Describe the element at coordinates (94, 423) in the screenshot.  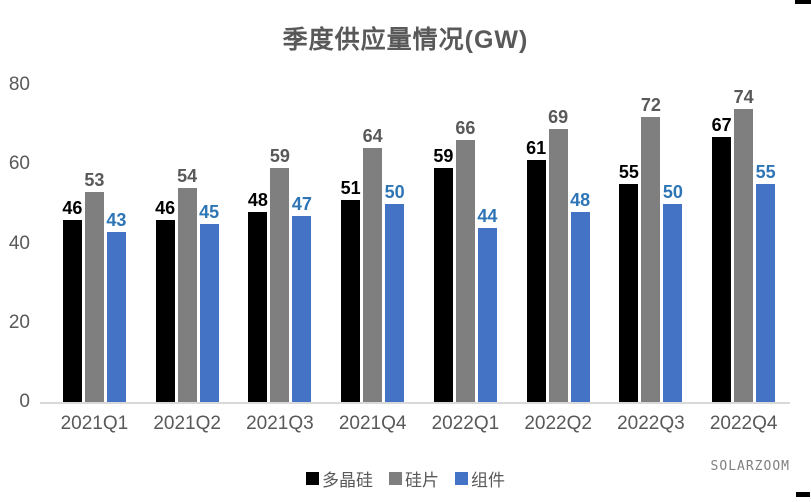
I see `x-axis-label: 2021Q1` at that location.